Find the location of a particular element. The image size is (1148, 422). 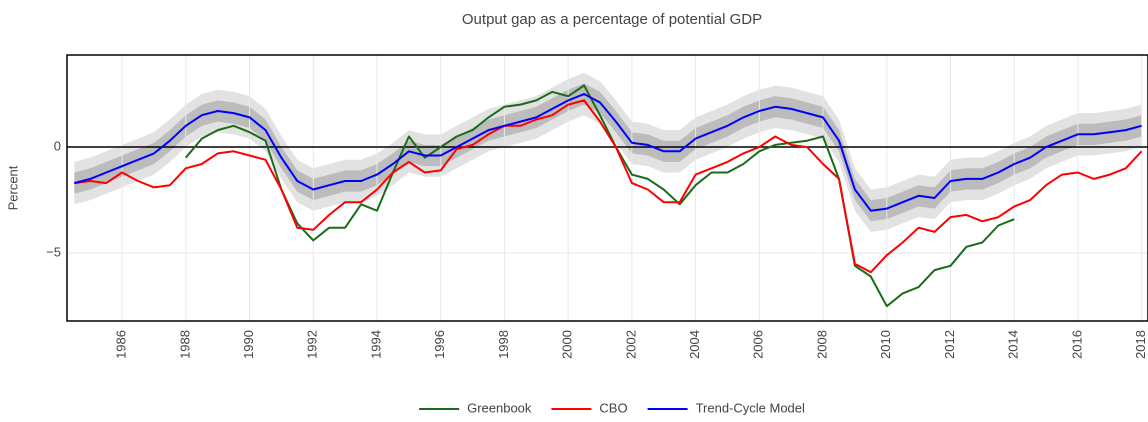

x-tick-label: 2000 is located at coordinates (567, 344).